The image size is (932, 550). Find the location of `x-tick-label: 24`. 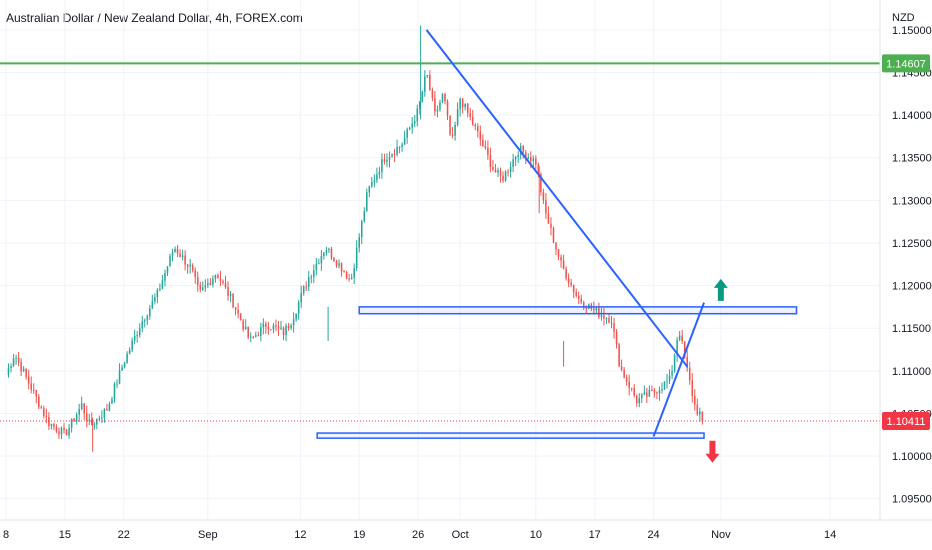

x-tick-label: 24 is located at coordinates (653, 535).